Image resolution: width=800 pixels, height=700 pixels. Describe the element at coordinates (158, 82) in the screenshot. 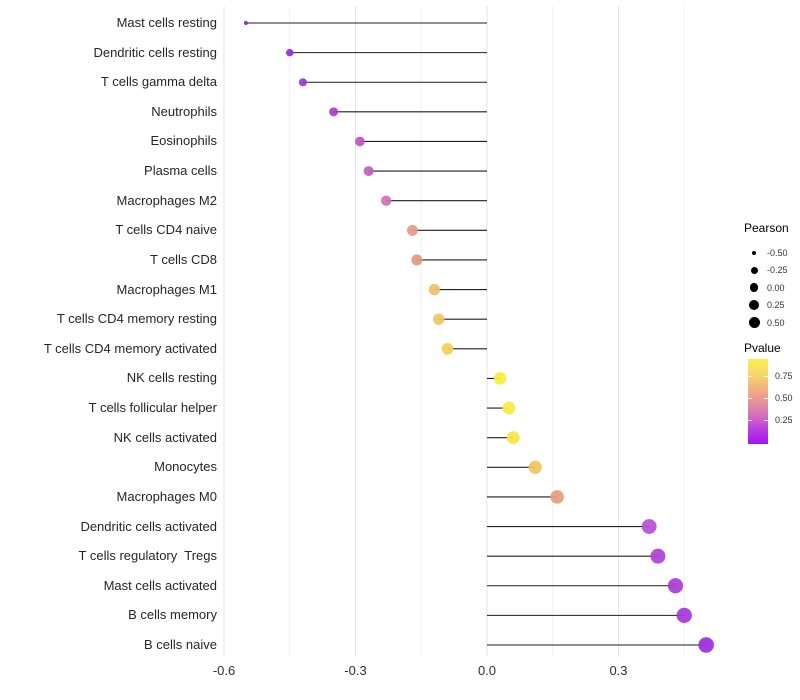

I see `y-axis-label: T cells gamma delta` at that location.